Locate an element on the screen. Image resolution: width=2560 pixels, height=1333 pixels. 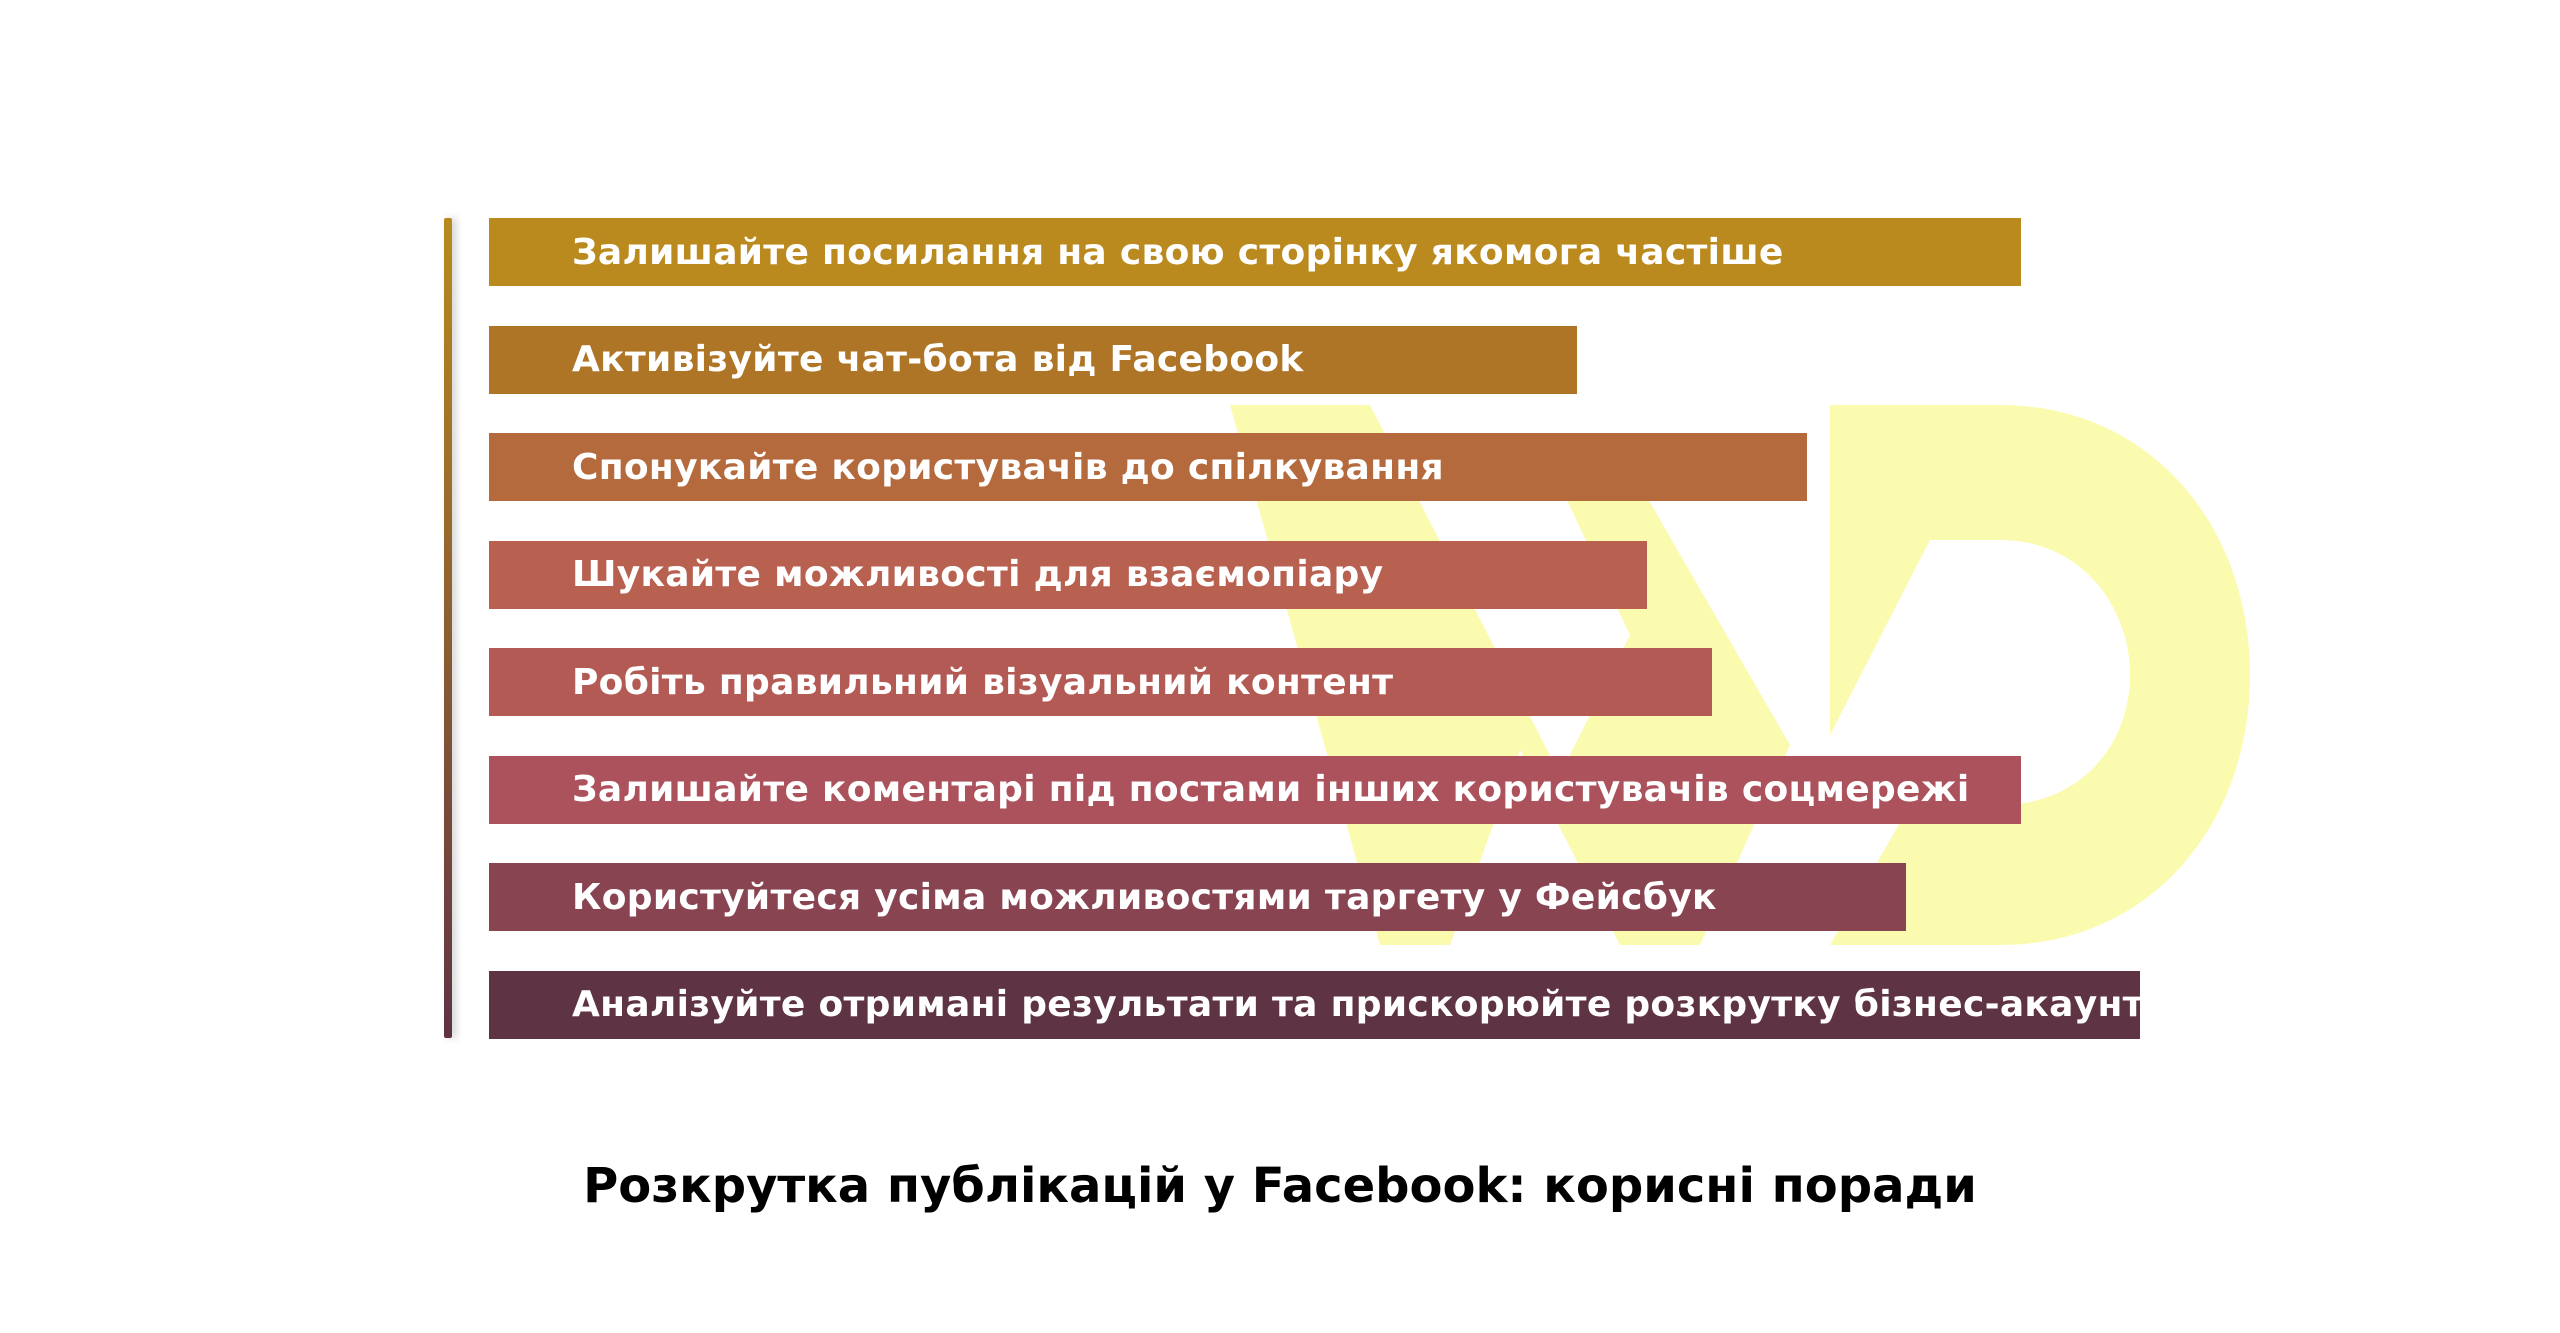
tip-bar: Спонукайте користувачів до спілкування is located at coordinates (1148, 467).